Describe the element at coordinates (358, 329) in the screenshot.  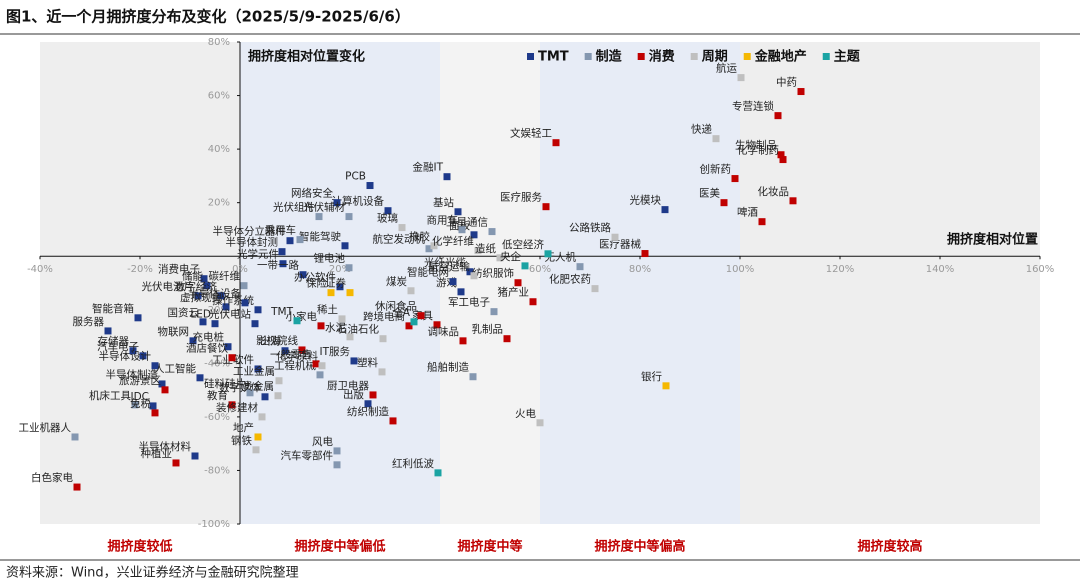
I see `point-label: 石油石化` at that location.